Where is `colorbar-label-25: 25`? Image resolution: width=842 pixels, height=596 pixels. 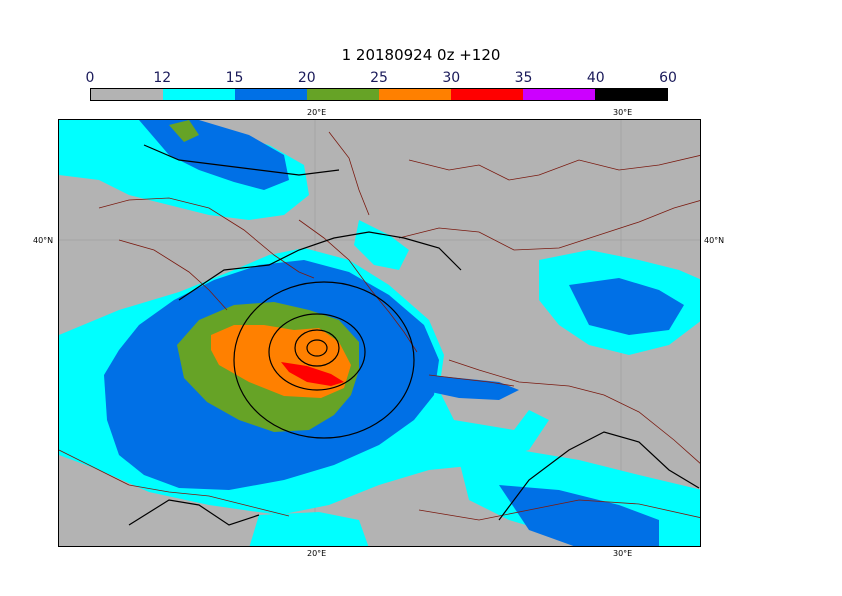
colorbar-label-25: 25 is located at coordinates (379, 78).